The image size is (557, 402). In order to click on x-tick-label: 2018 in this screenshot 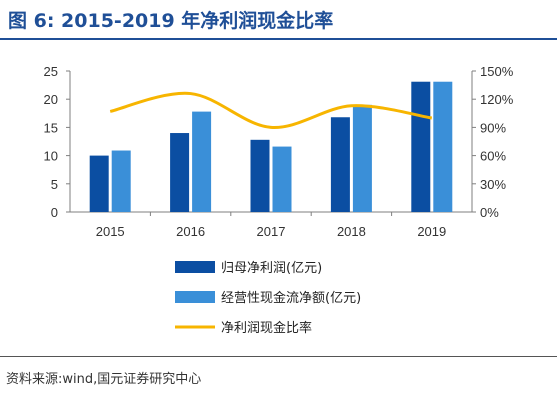, I will do `click(351, 231)`.